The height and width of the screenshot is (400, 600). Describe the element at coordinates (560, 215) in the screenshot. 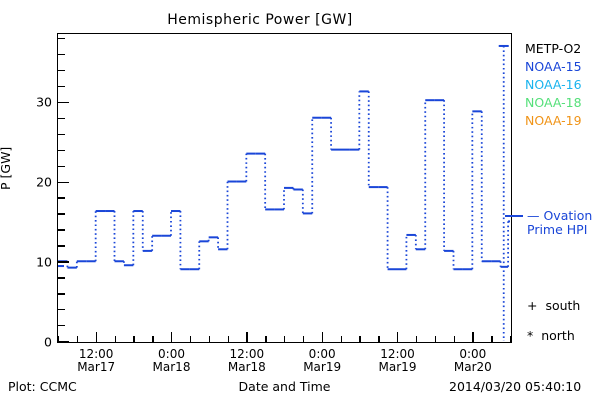

I see `ovation-legend-line1: — Ovation` at that location.